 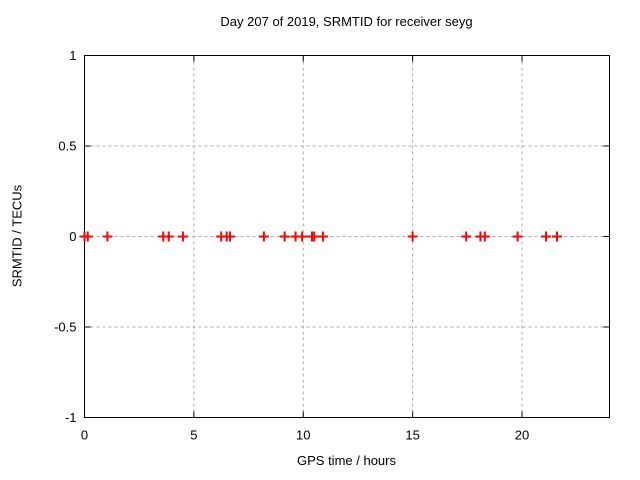 What do you see at coordinates (67, 146) in the screenshot?
I see `y-tick-label: 0.5` at bounding box center [67, 146].